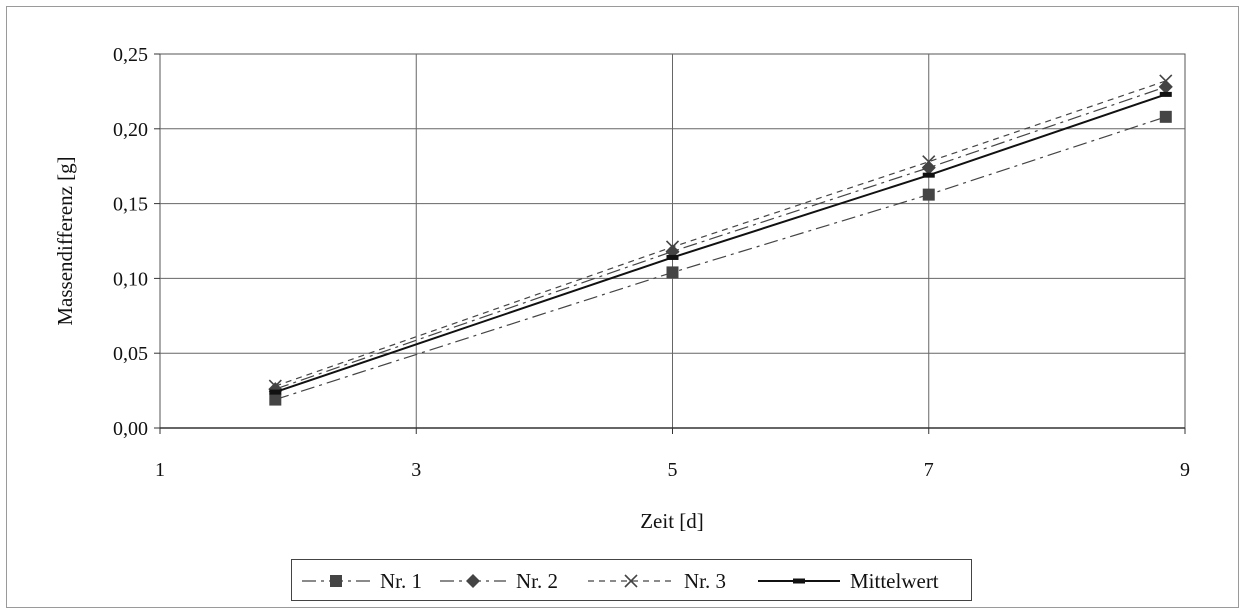 The width and height of the screenshot is (1245, 614). What do you see at coordinates (362, 581) in the screenshot?
I see `legend-item: Nr. 1` at bounding box center [362, 581].